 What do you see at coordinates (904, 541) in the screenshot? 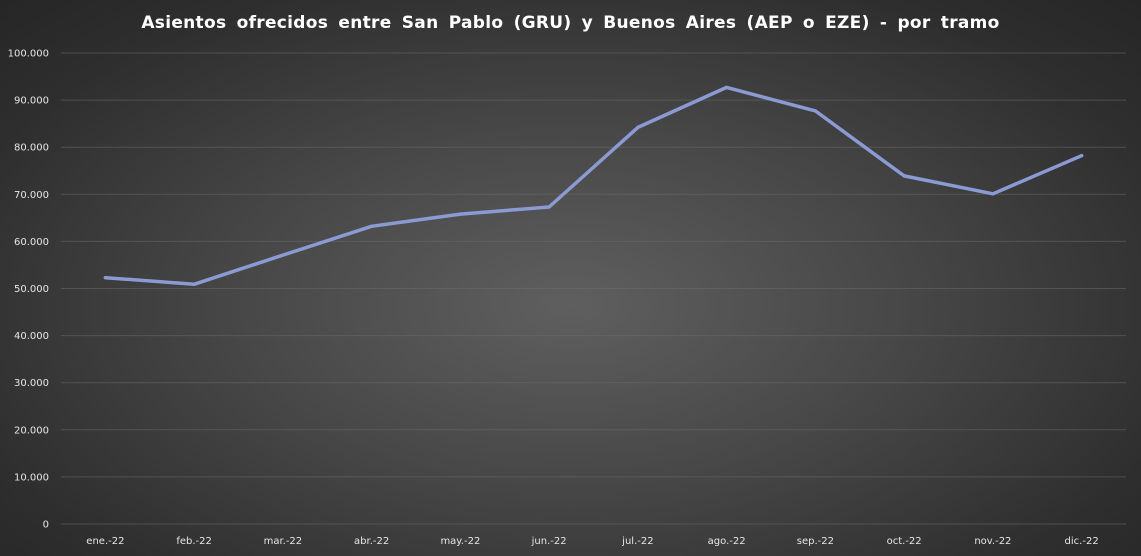
I see `x-tick-label: oct.-22` at bounding box center [904, 541].